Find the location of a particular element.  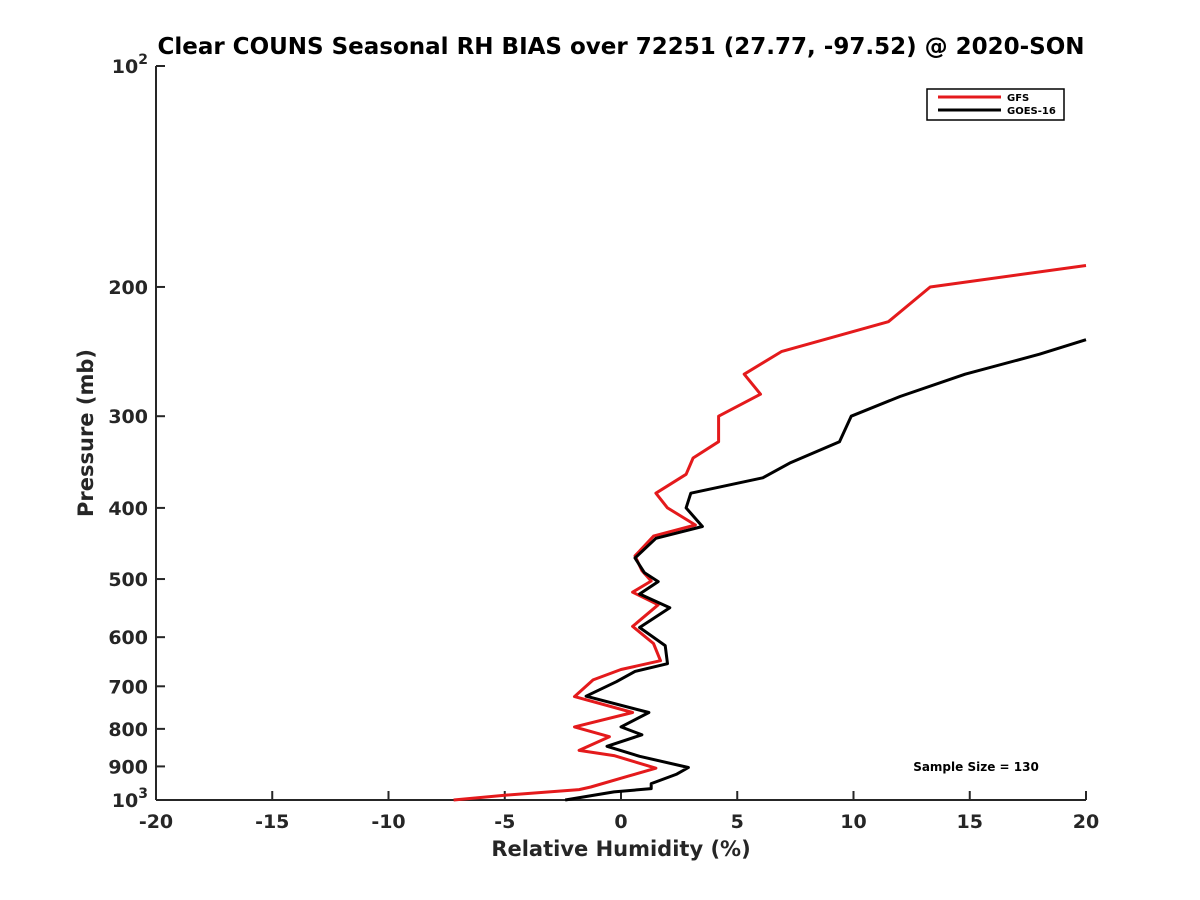

y-tick-label: 500 is located at coordinates (128, 580).